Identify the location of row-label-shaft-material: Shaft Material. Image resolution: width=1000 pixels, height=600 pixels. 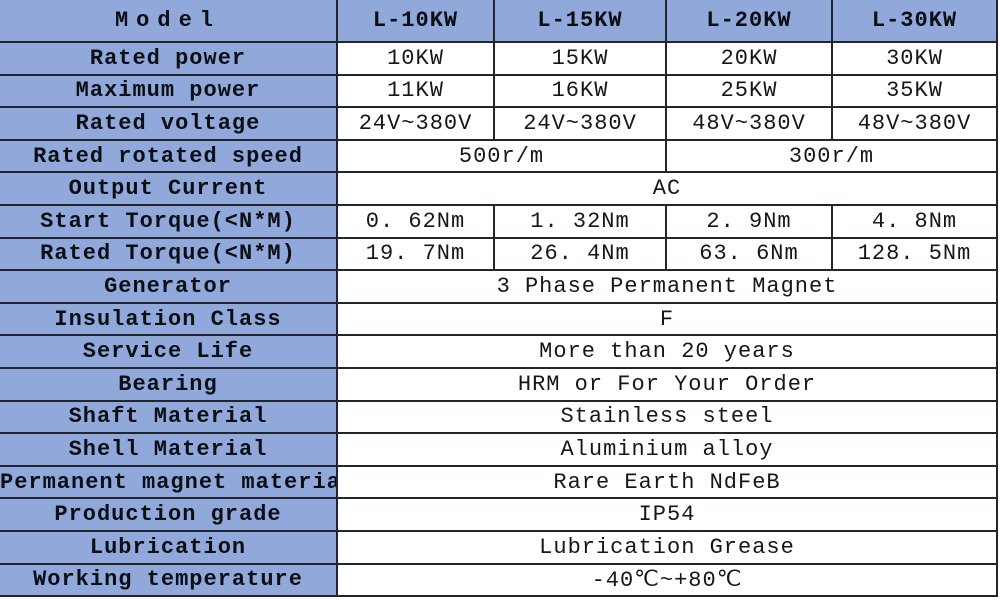
(169, 417).